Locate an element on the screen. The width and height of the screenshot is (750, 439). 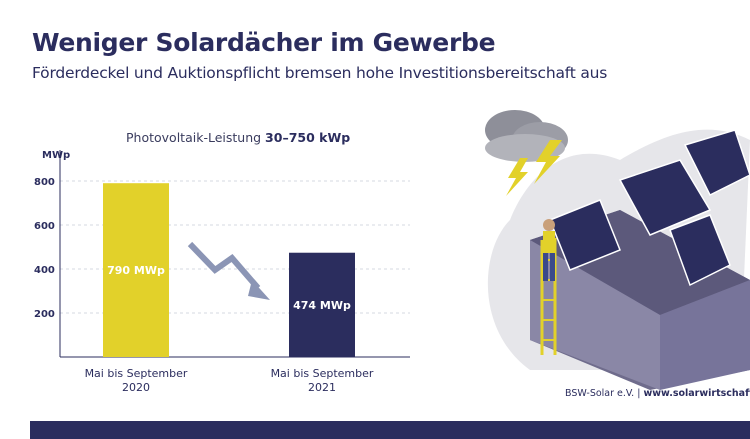
bar-data-label: 790 MWp is located at coordinates (136, 270).